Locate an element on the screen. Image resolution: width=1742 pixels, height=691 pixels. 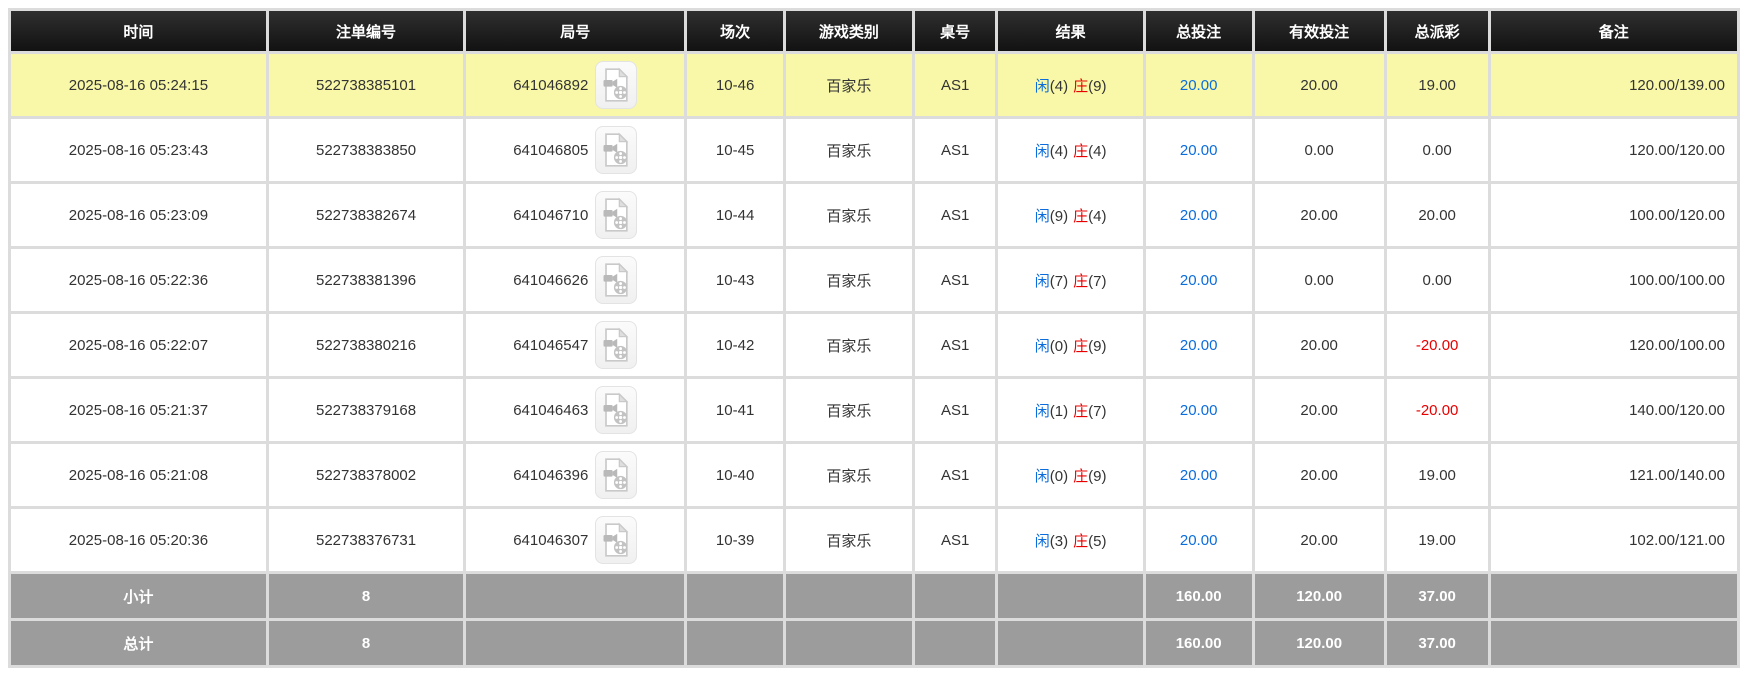
table-header-row: 时间 注单编号 局号 场次 游戏类别 桌号 结果 总投注 有效投注 总派彩 备注 is located at coordinates (874, 31).